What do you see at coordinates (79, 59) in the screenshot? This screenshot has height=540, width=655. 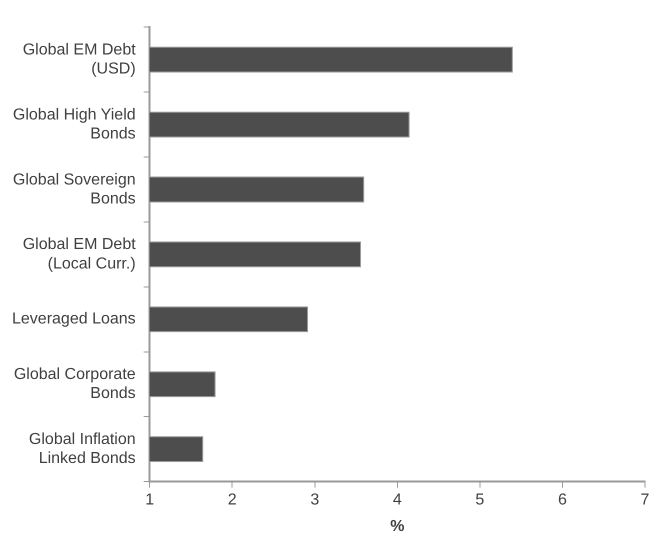 I see `y-tick-label: Global EM Debt (USD)` at bounding box center [79, 59].